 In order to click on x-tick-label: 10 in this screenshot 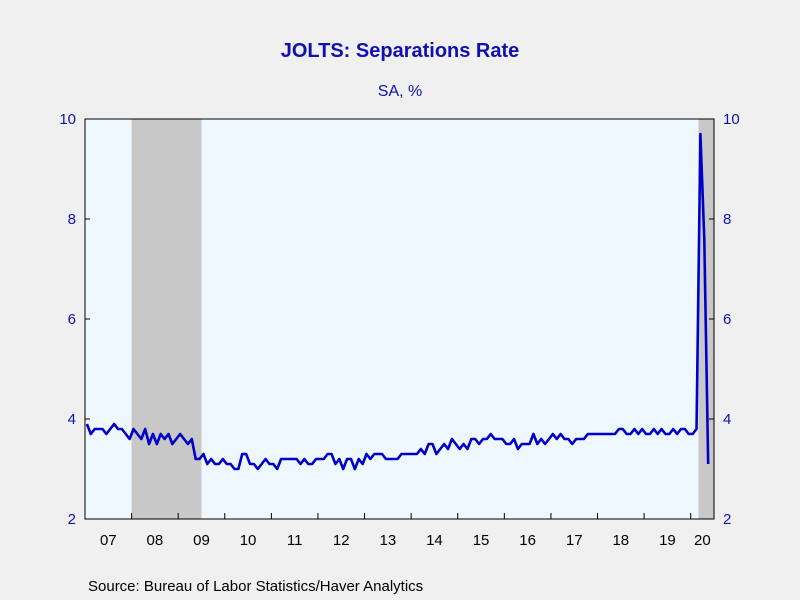, I will do `click(248, 540)`.